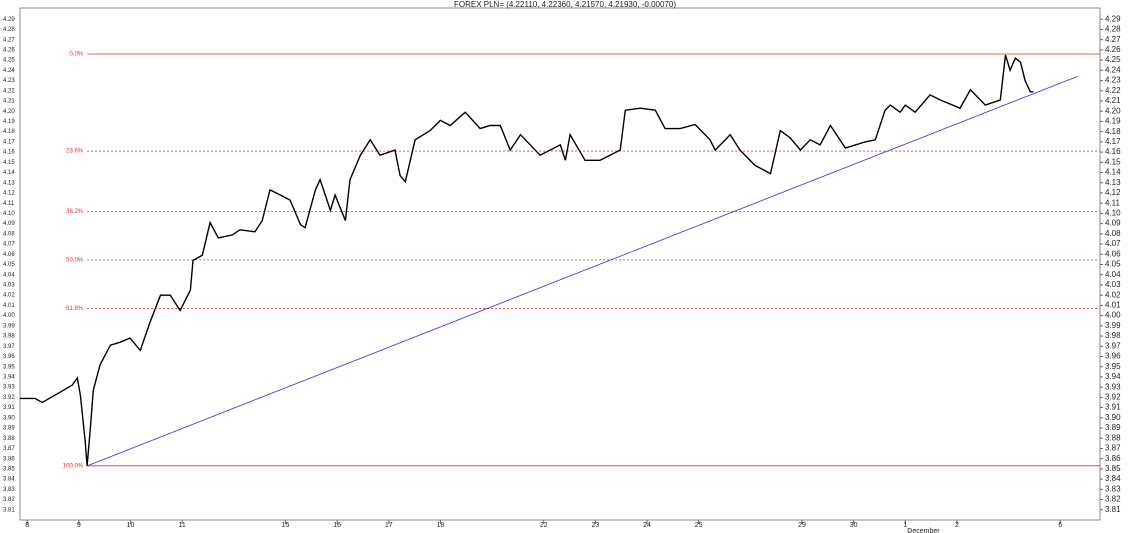 Image resolution: width=1130 pixels, height=533 pixels. I want to click on y-tick-label: 4.03, so click(9, 286).